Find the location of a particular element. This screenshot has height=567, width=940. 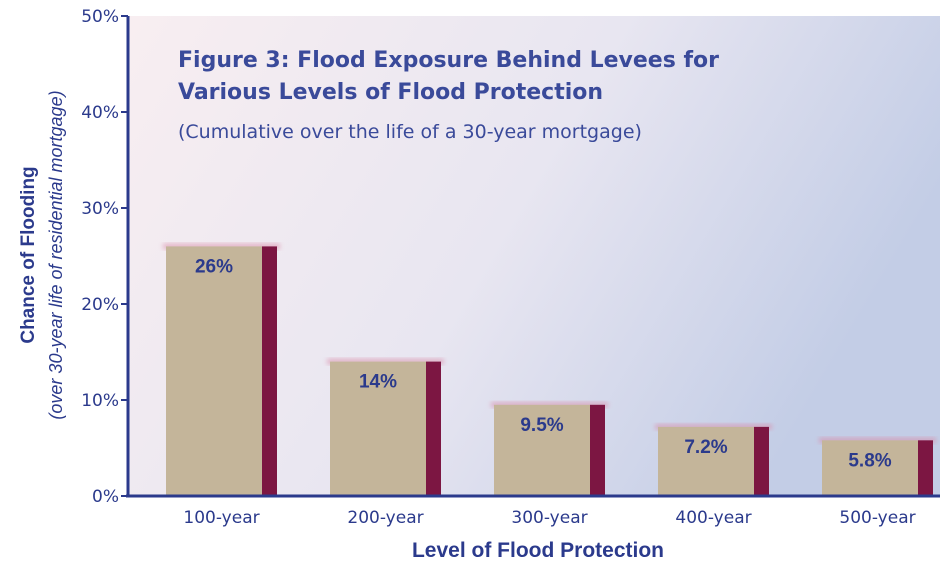

x-axis-label: Level of Flood Protection is located at coordinates (538, 550).